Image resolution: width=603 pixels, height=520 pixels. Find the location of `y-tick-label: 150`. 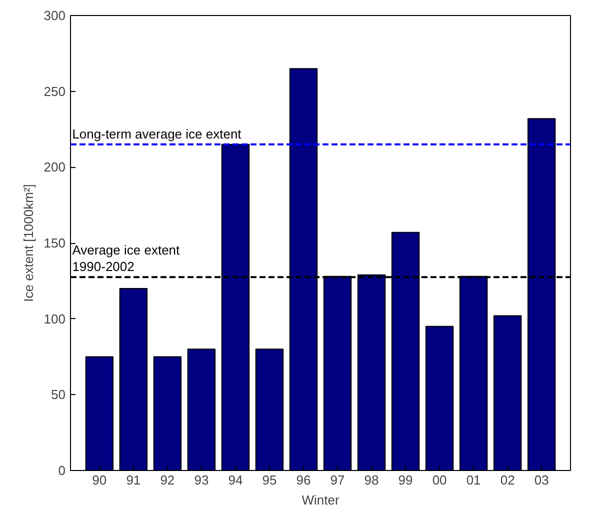

y-tick-label: 150 is located at coordinates (55, 243).